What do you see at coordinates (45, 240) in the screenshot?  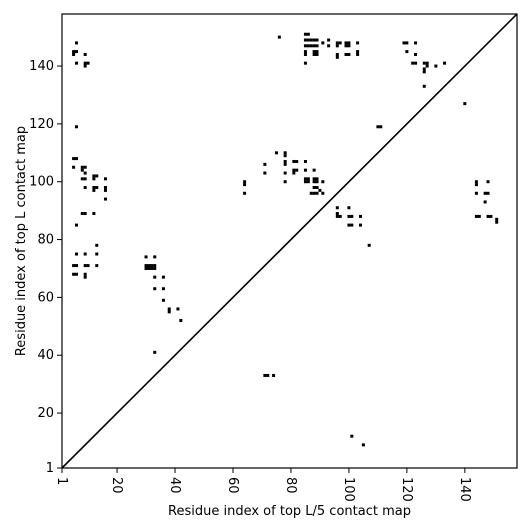 I see `y-tick-label: 80` at bounding box center [45, 240].